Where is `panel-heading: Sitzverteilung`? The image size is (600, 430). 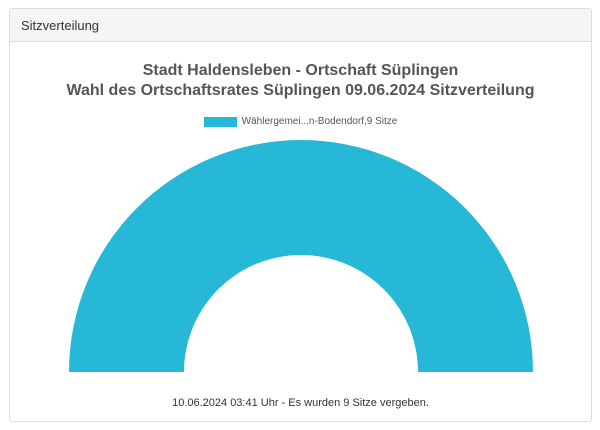 panel-heading: Sitzverteilung is located at coordinates (300, 25).